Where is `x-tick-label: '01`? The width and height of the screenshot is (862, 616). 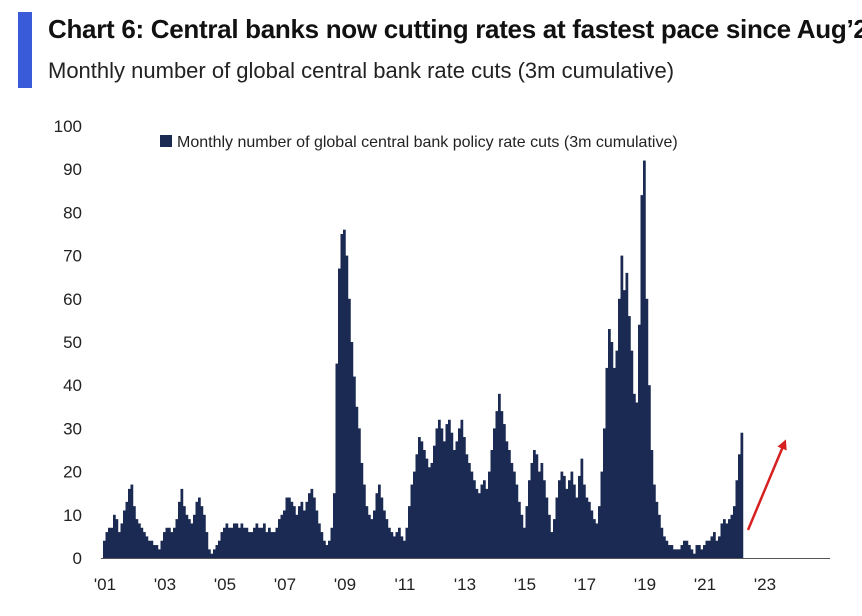
x-tick-label: '01 is located at coordinates (105, 584).